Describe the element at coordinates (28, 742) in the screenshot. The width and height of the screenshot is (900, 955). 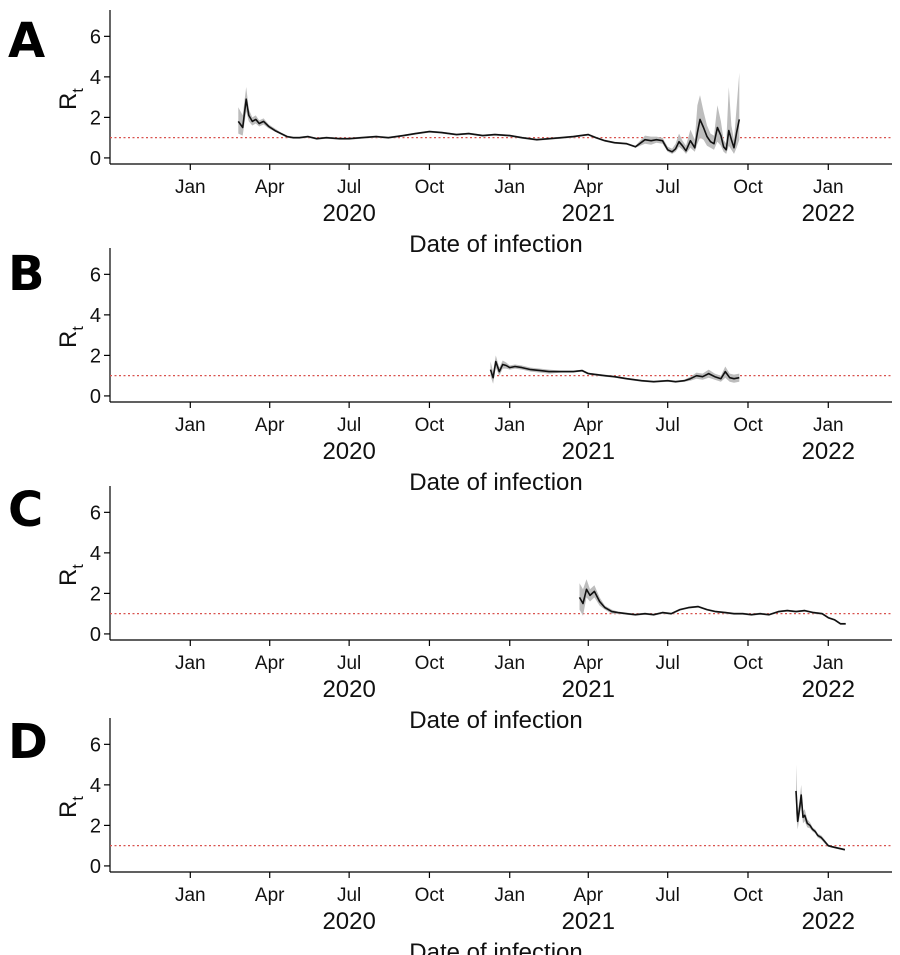
I see `panel-label-d: D` at that location.